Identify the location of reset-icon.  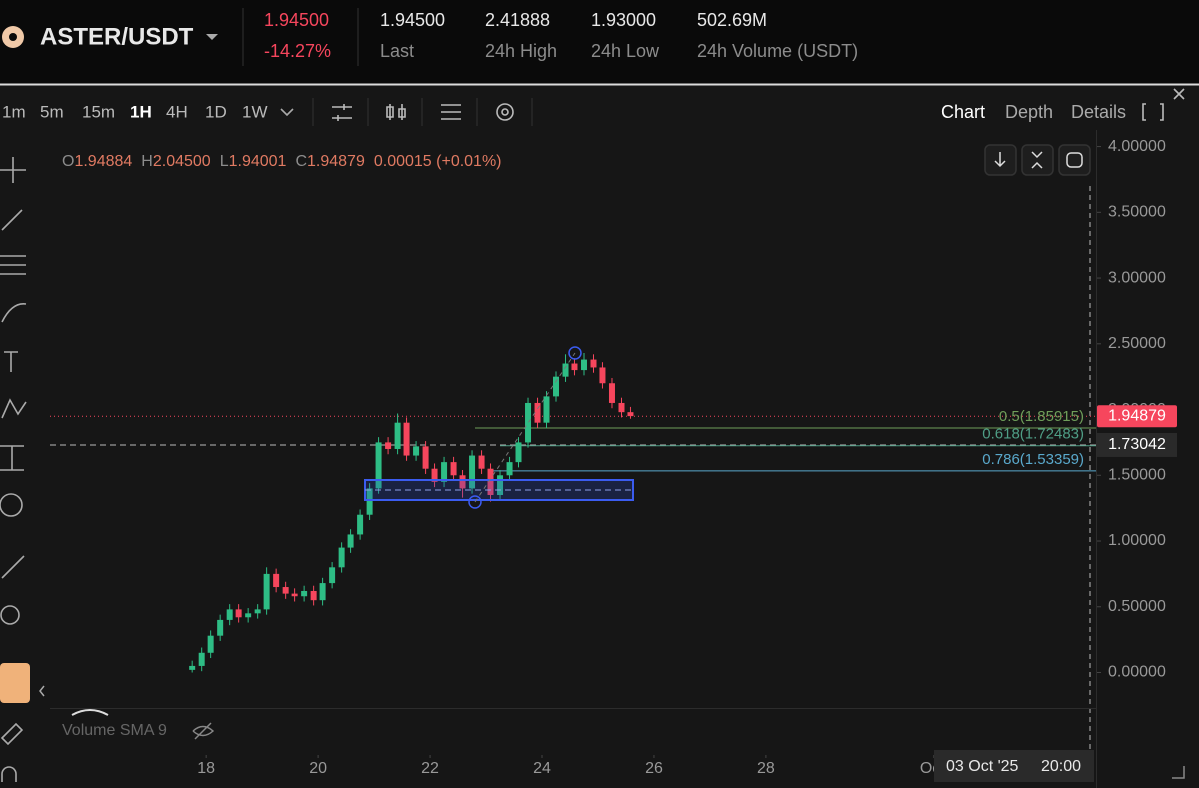
(1074, 160).